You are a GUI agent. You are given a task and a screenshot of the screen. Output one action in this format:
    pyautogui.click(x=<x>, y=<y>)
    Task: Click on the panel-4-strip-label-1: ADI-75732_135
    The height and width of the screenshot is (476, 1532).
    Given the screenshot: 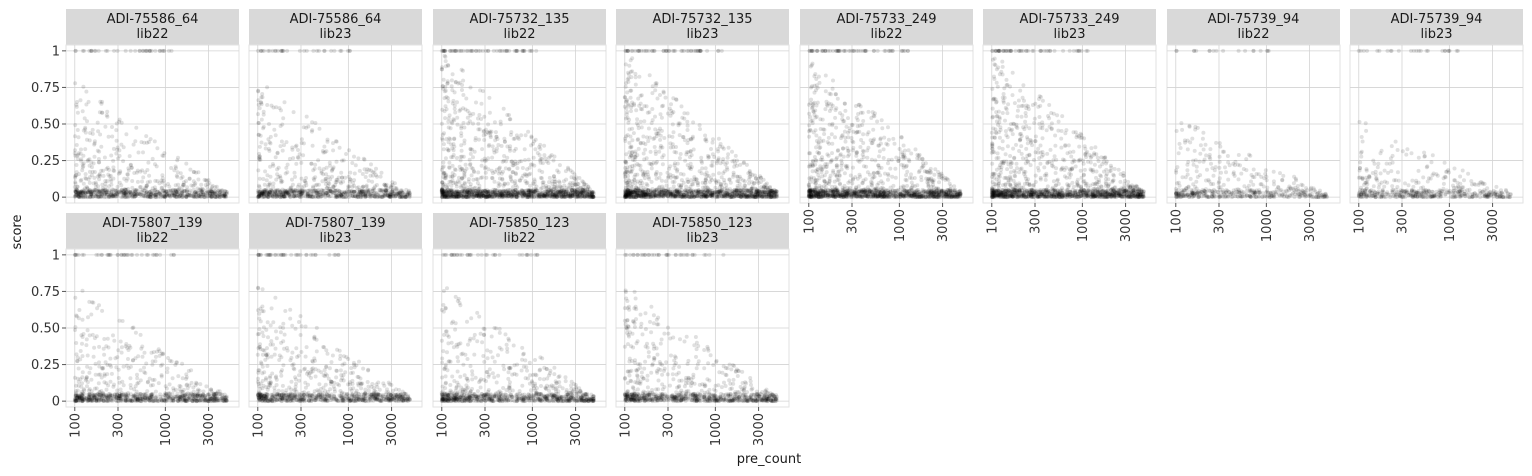 What is the action you would take?
    pyautogui.click(x=702, y=19)
    